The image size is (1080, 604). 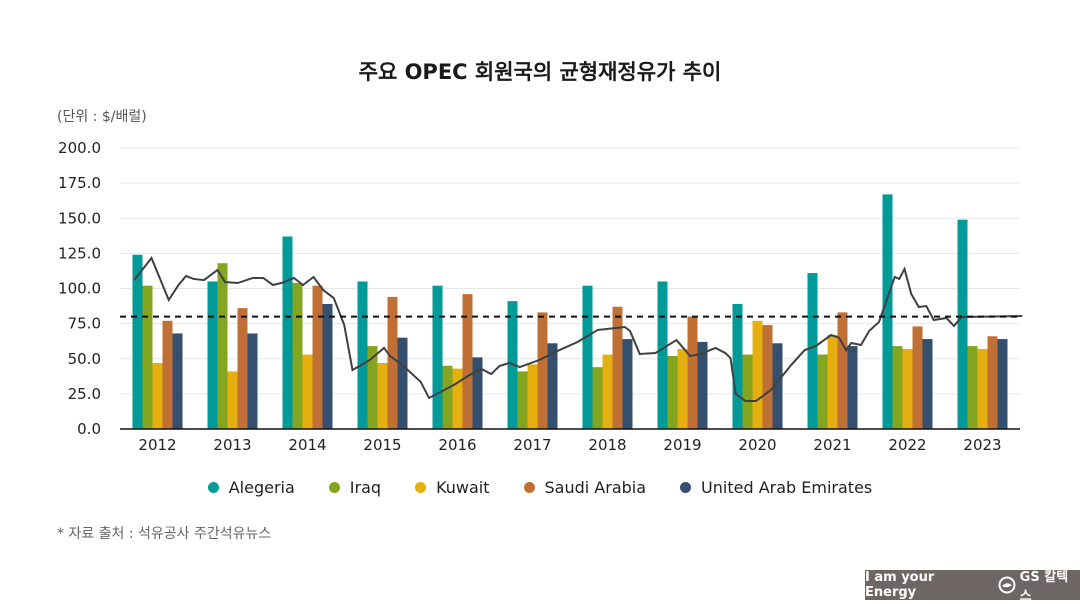 What do you see at coordinates (402, 383) in the screenshot?
I see `bar-united-arab-emirates-2015` at bounding box center [402, 383].